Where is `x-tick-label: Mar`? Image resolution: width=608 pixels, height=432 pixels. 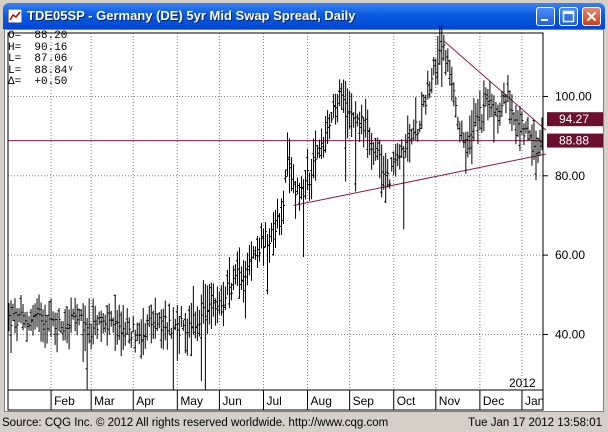 x-tick-label: Mar is located at coordinates (104, 401).